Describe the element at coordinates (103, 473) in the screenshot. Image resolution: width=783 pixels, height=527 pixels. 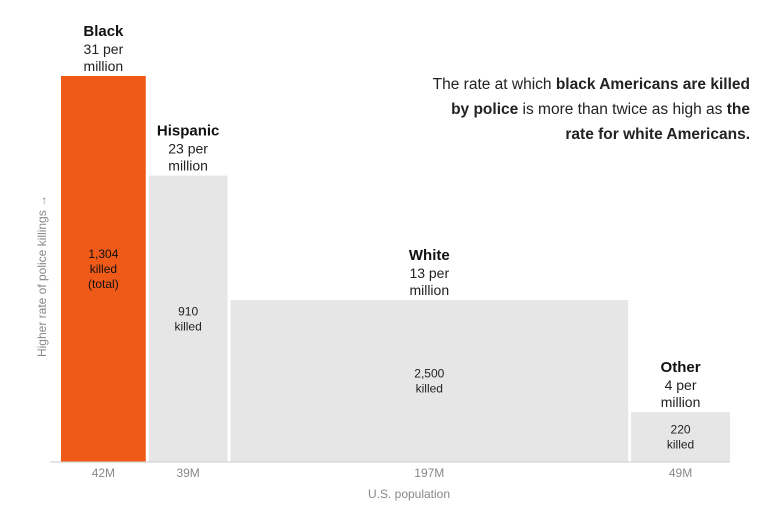
I see `population-label-black: 42M` at that location.